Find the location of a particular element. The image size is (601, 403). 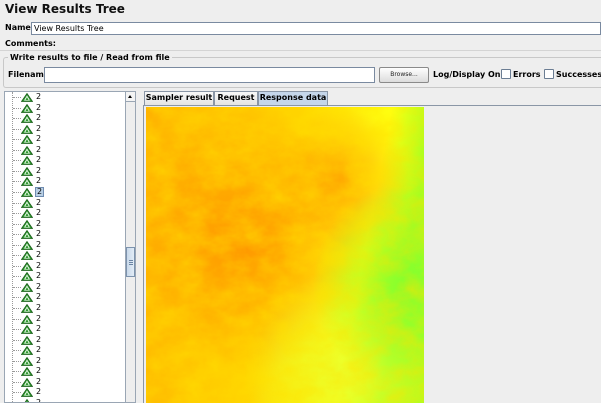

tab-sampler-result: Sampler result is located at coordinates (179, 98).